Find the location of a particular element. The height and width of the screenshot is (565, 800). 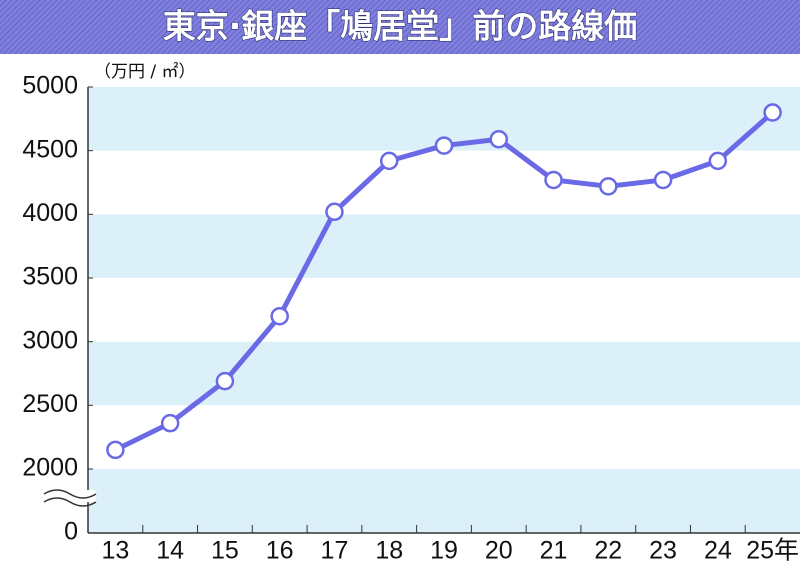

axis-break is located at coordinates (70, 496).